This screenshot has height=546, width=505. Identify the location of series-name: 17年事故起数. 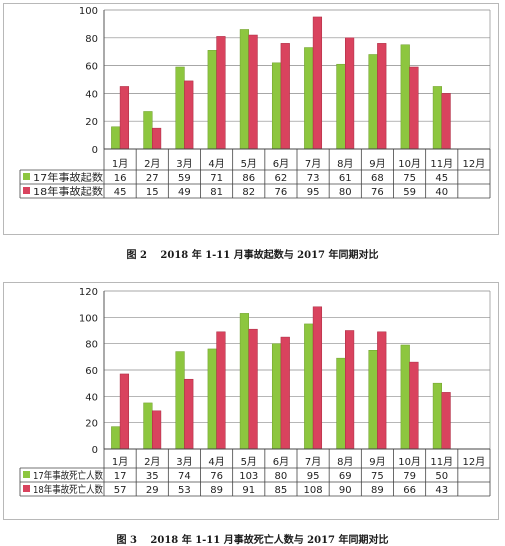
(68, 177).